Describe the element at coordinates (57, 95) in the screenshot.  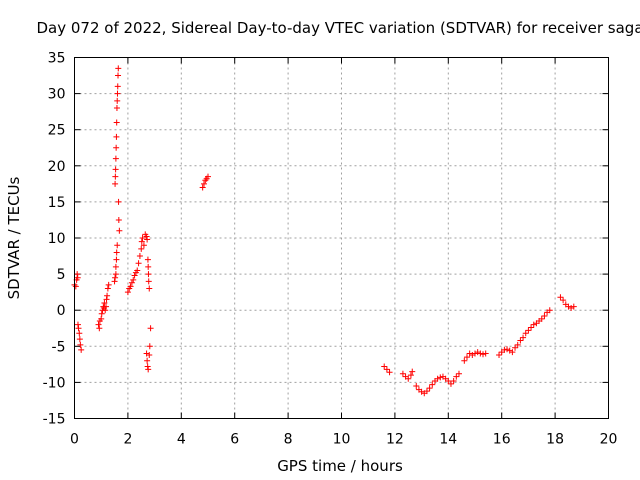
I see `y-tick-label: 30` at that location.